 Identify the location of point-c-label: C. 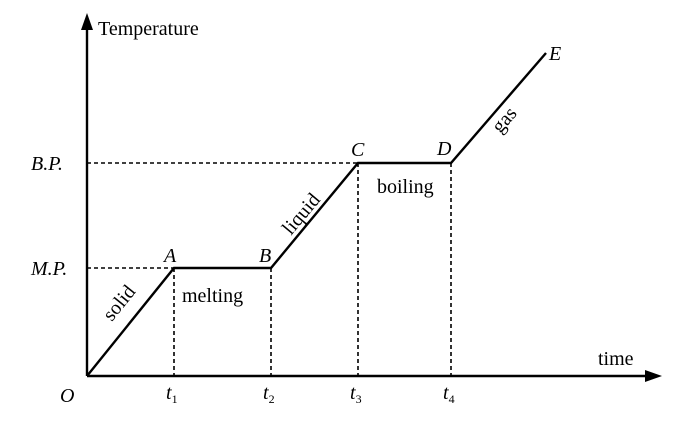
(358, 150).